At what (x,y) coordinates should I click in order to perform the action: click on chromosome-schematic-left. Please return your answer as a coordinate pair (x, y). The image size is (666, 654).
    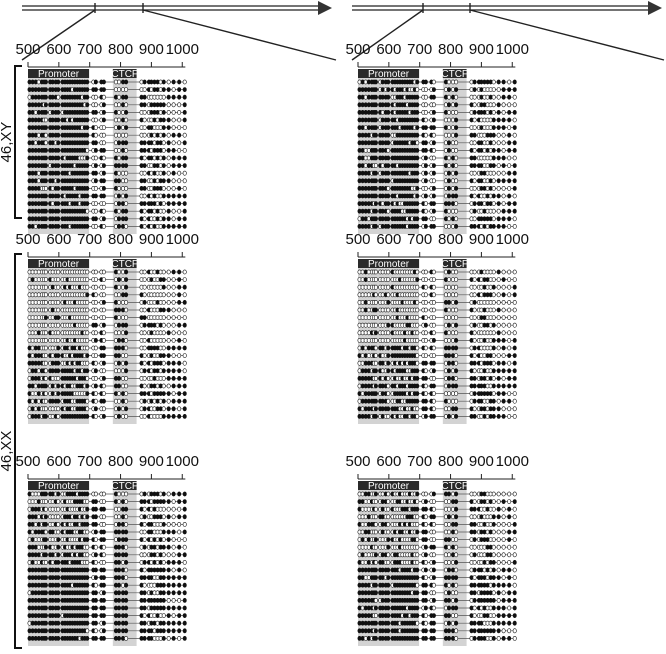
    Looking at the image, I should click on (179, 31).